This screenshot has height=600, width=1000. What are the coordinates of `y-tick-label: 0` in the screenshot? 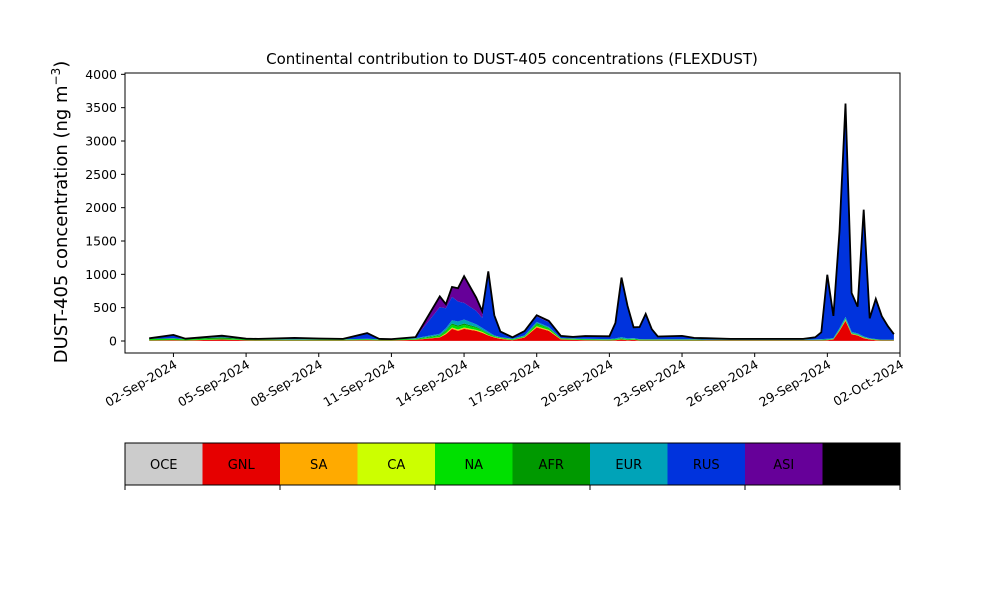 It's located at (113, 341).